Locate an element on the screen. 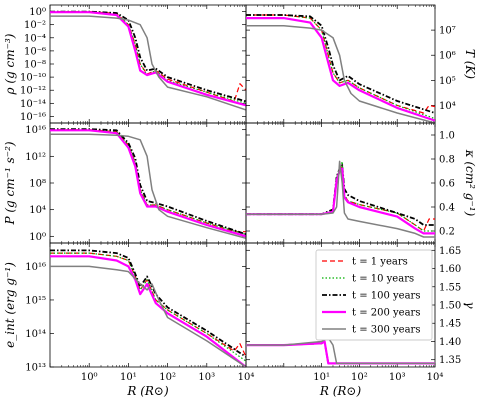 The width and height of the screenshot is (479, 410). y-axis-label: P (g cm⁻¹ s⁻²) is located at coordinates (10, 183).